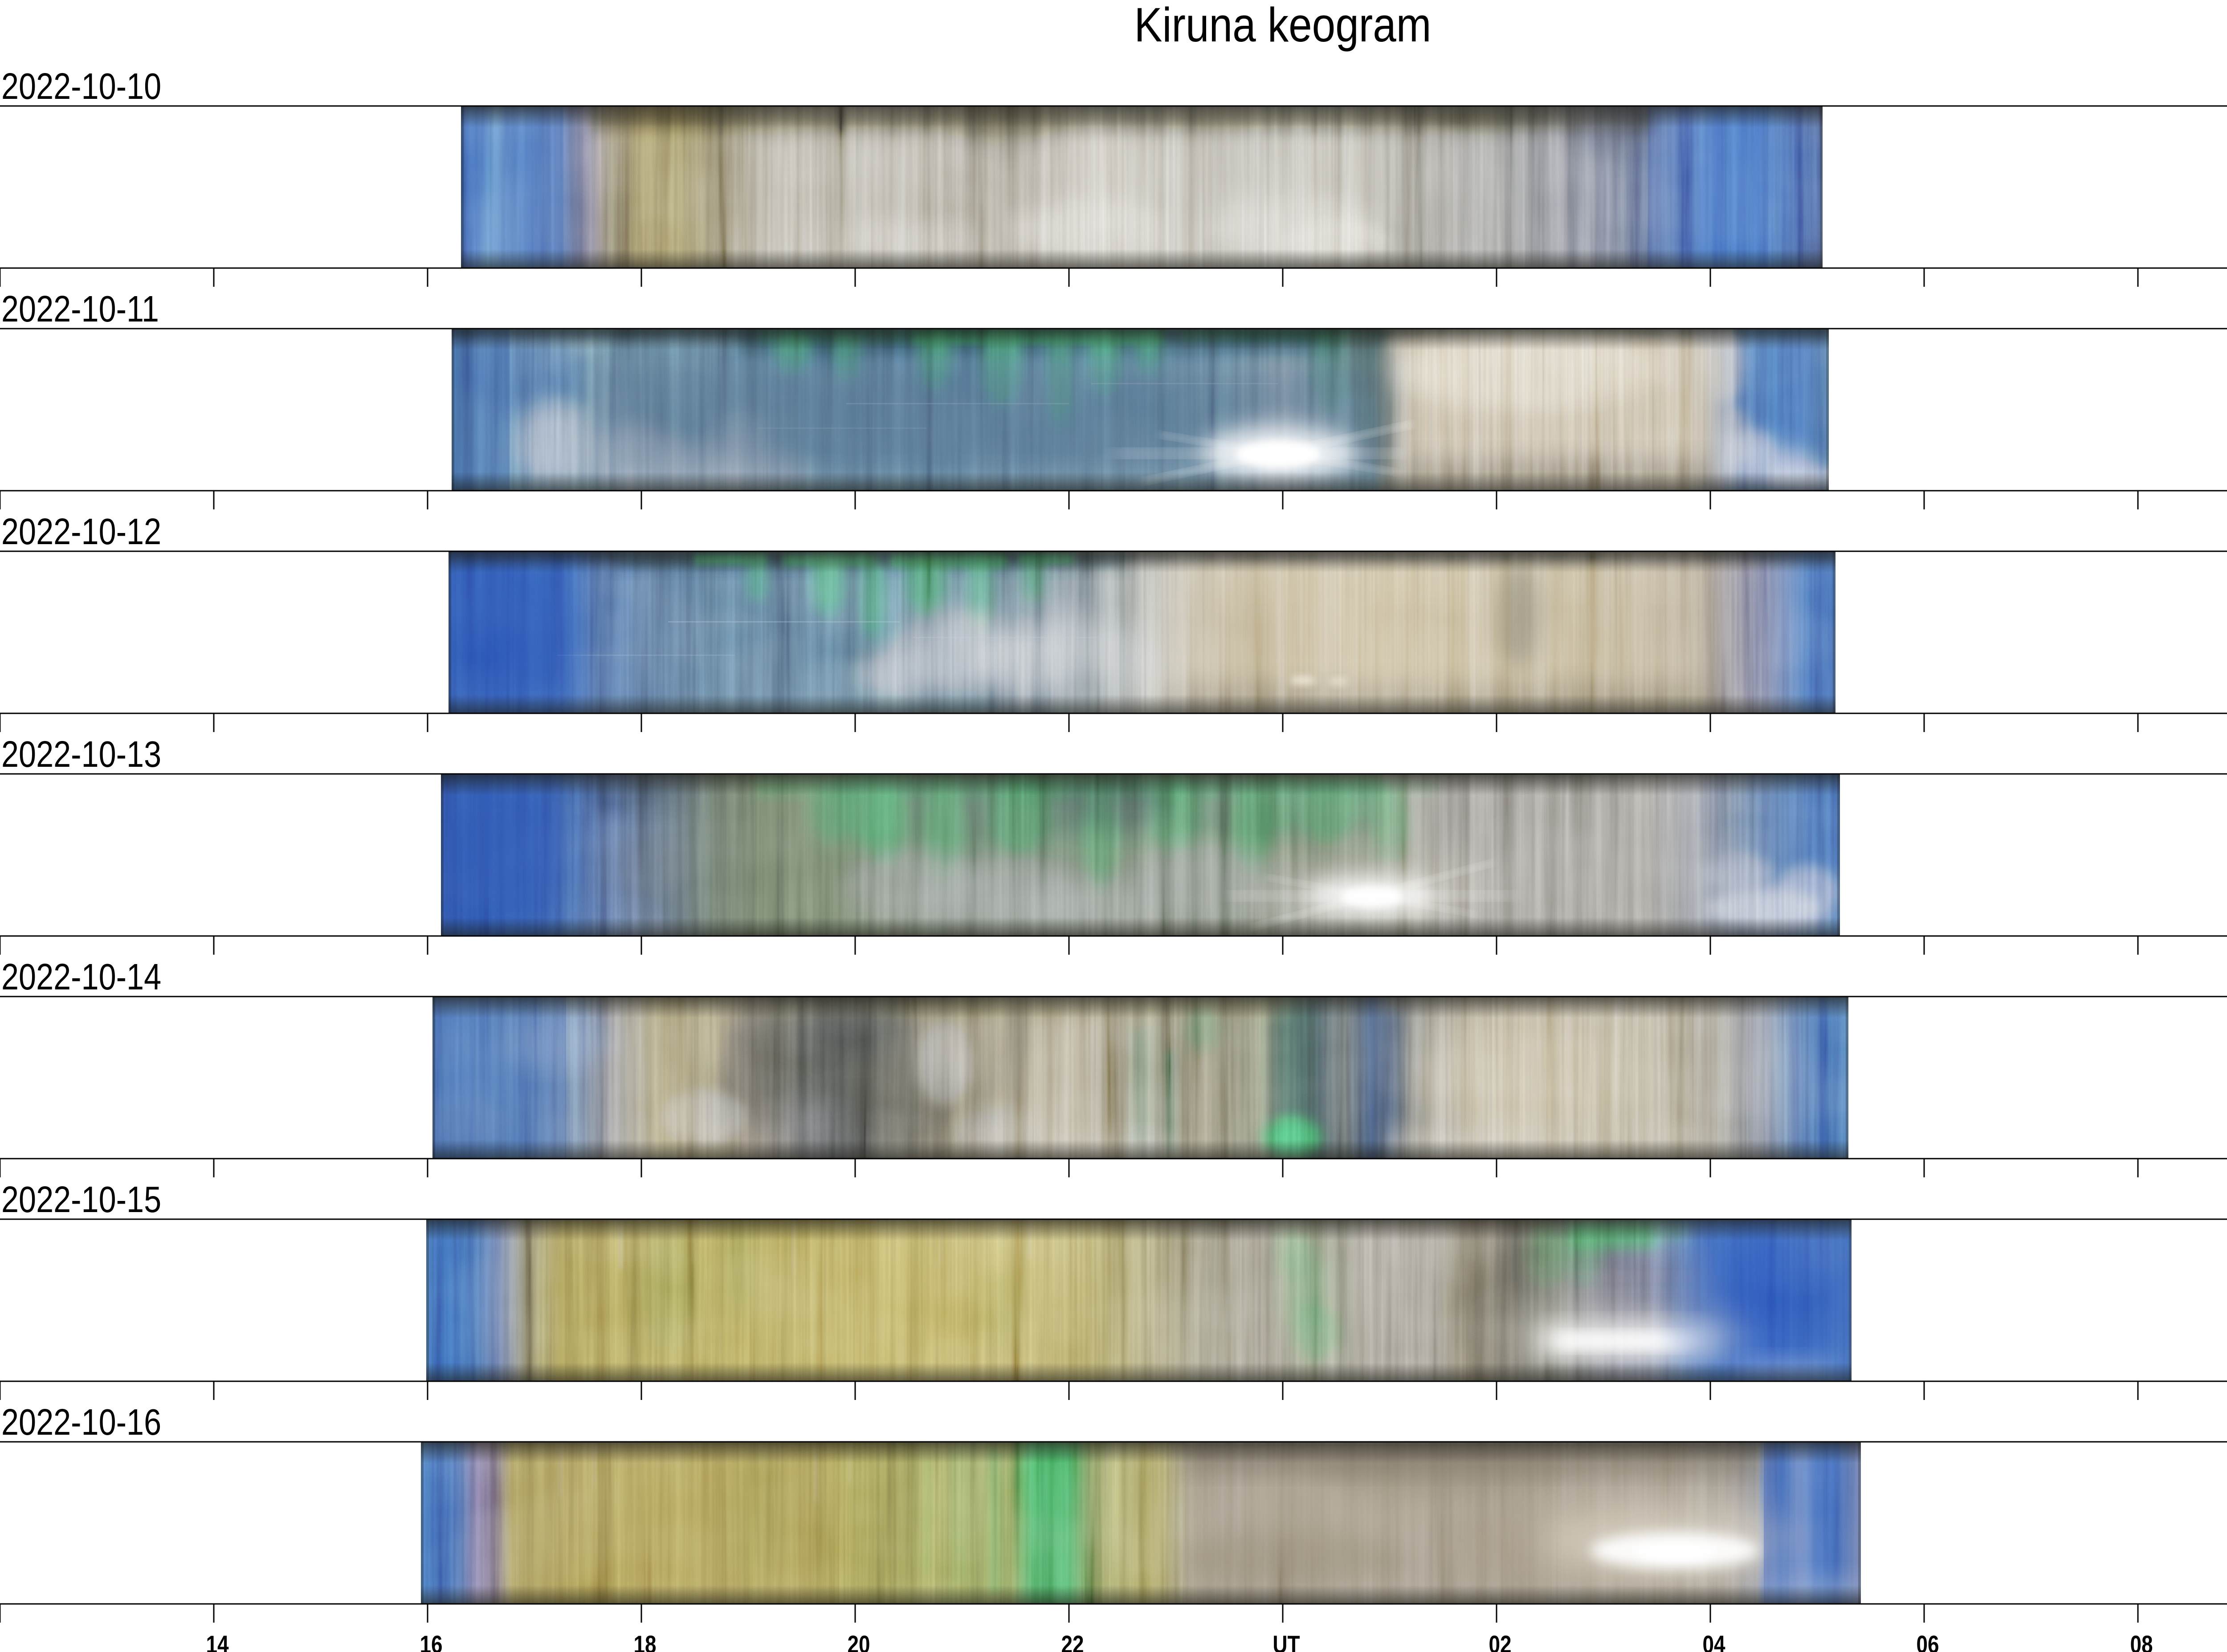  What do you see at coordinates (2141, 1641) in the screenshot?
I see `svg-text: 08` at bounding box center [2141, 1641].